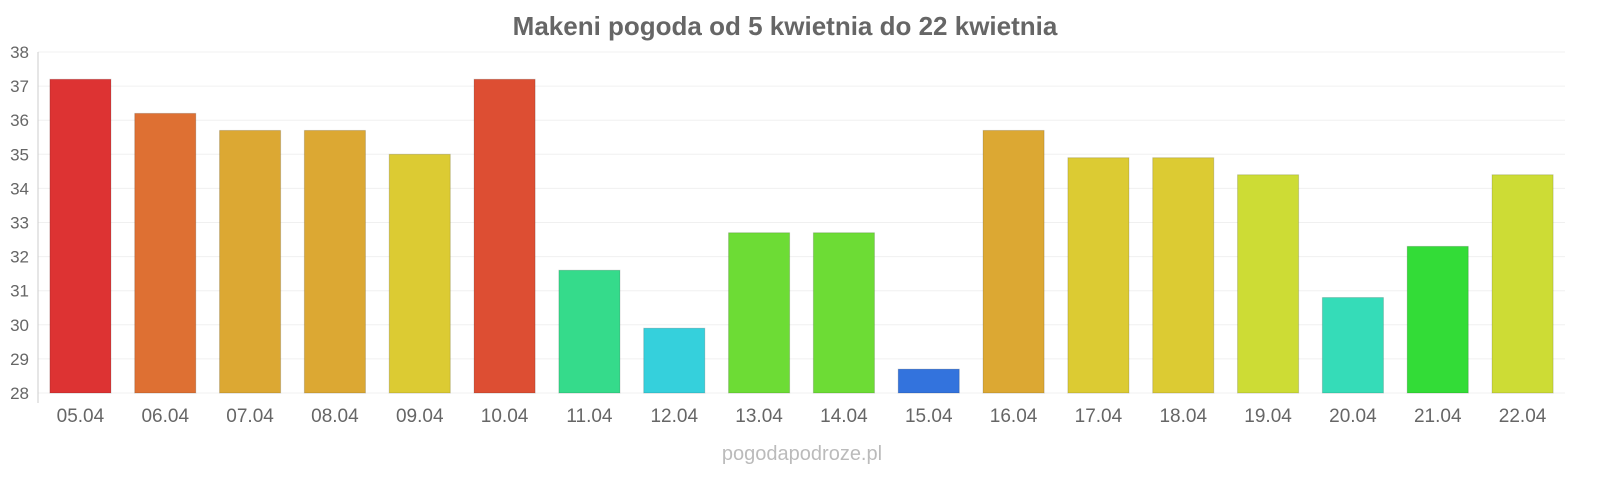 Image resolution: width=1600 pixels, height=480 pixels. I want to click on bar-19.04, so click(1268, 284).